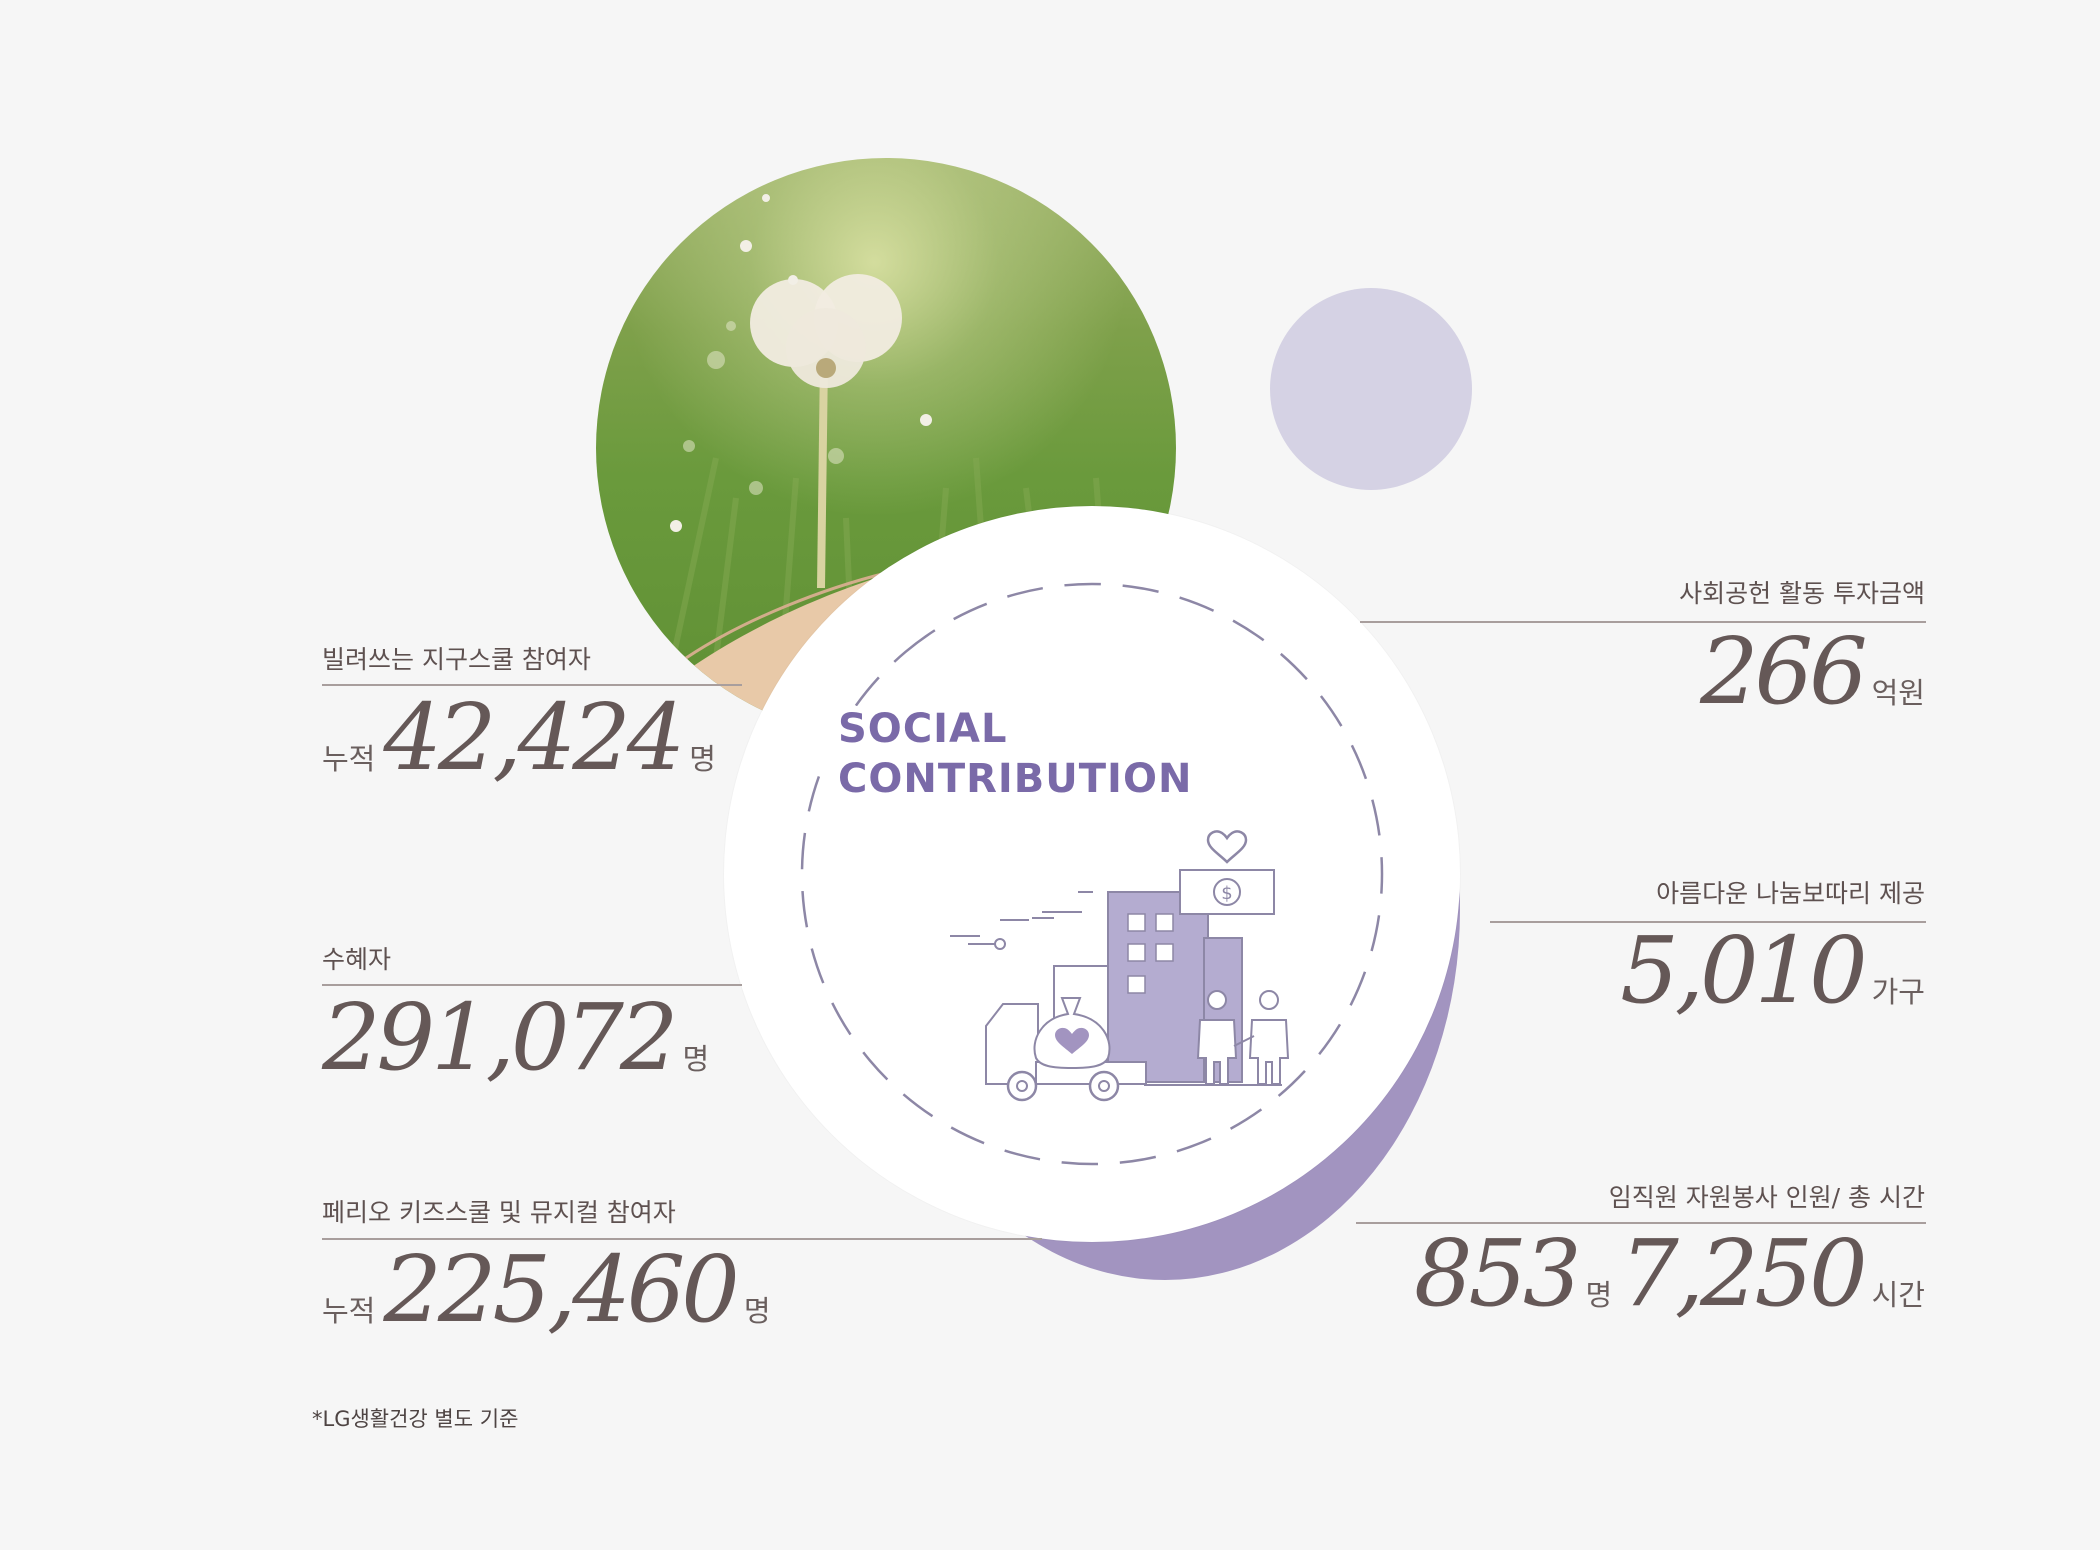 This screenshot has width=2100, height=1550. Describe the element at coordinates (1497, 1273) in the screenshot. I see `stat-value: 853` at that location.